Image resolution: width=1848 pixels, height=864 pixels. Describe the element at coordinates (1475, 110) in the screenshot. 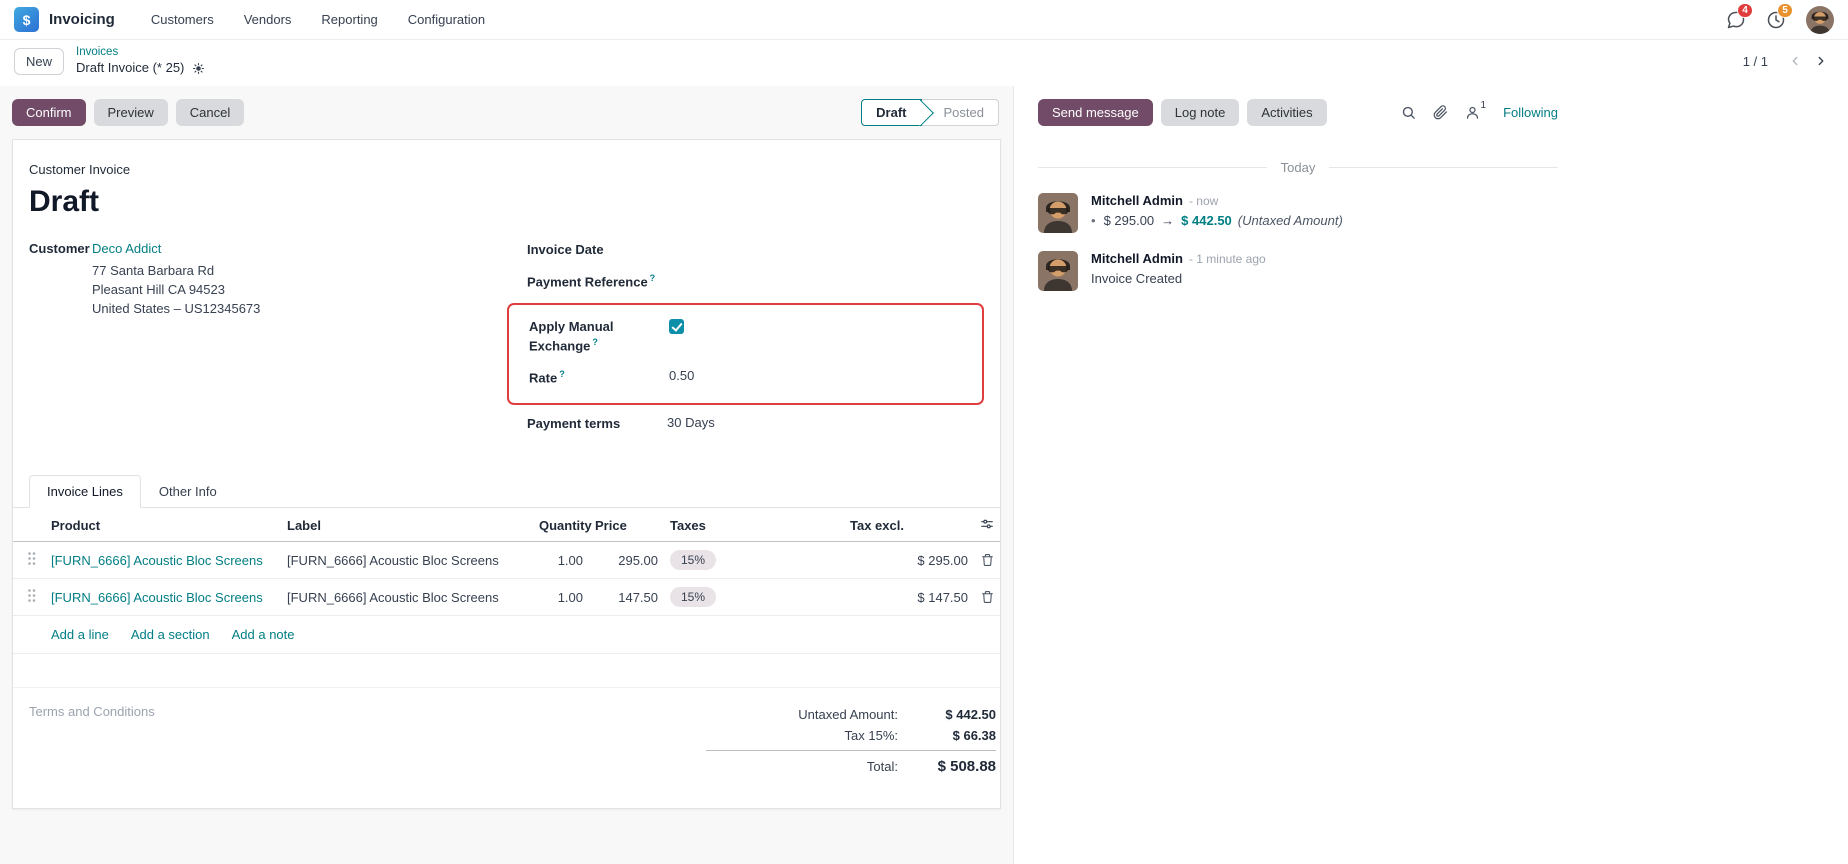

I see `followers-icon: 1` at that location.